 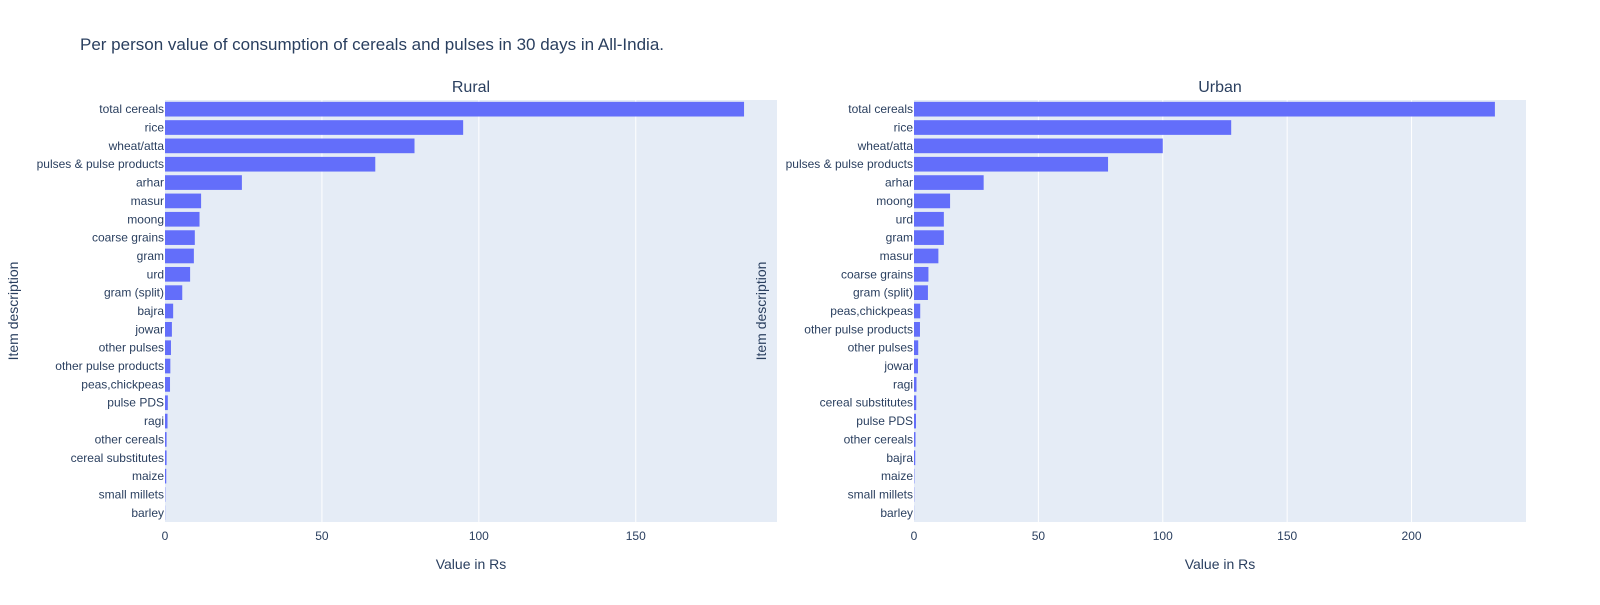 I want to click on subplot-title: Rural, so click(x=471, y=87).